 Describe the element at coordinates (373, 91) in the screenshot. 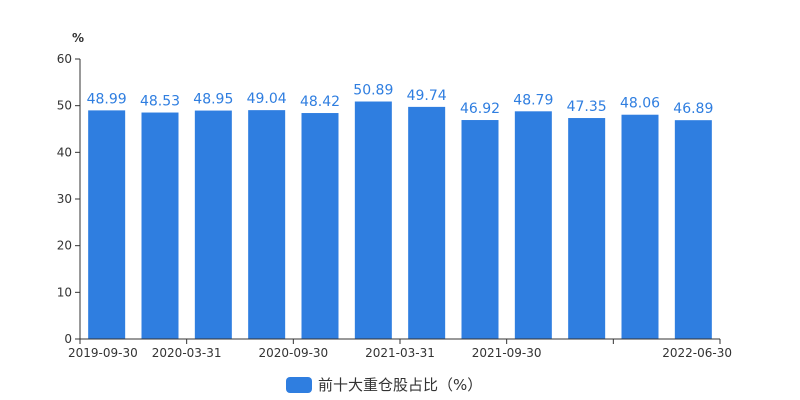

I see `data-label: 50.89` at that location.